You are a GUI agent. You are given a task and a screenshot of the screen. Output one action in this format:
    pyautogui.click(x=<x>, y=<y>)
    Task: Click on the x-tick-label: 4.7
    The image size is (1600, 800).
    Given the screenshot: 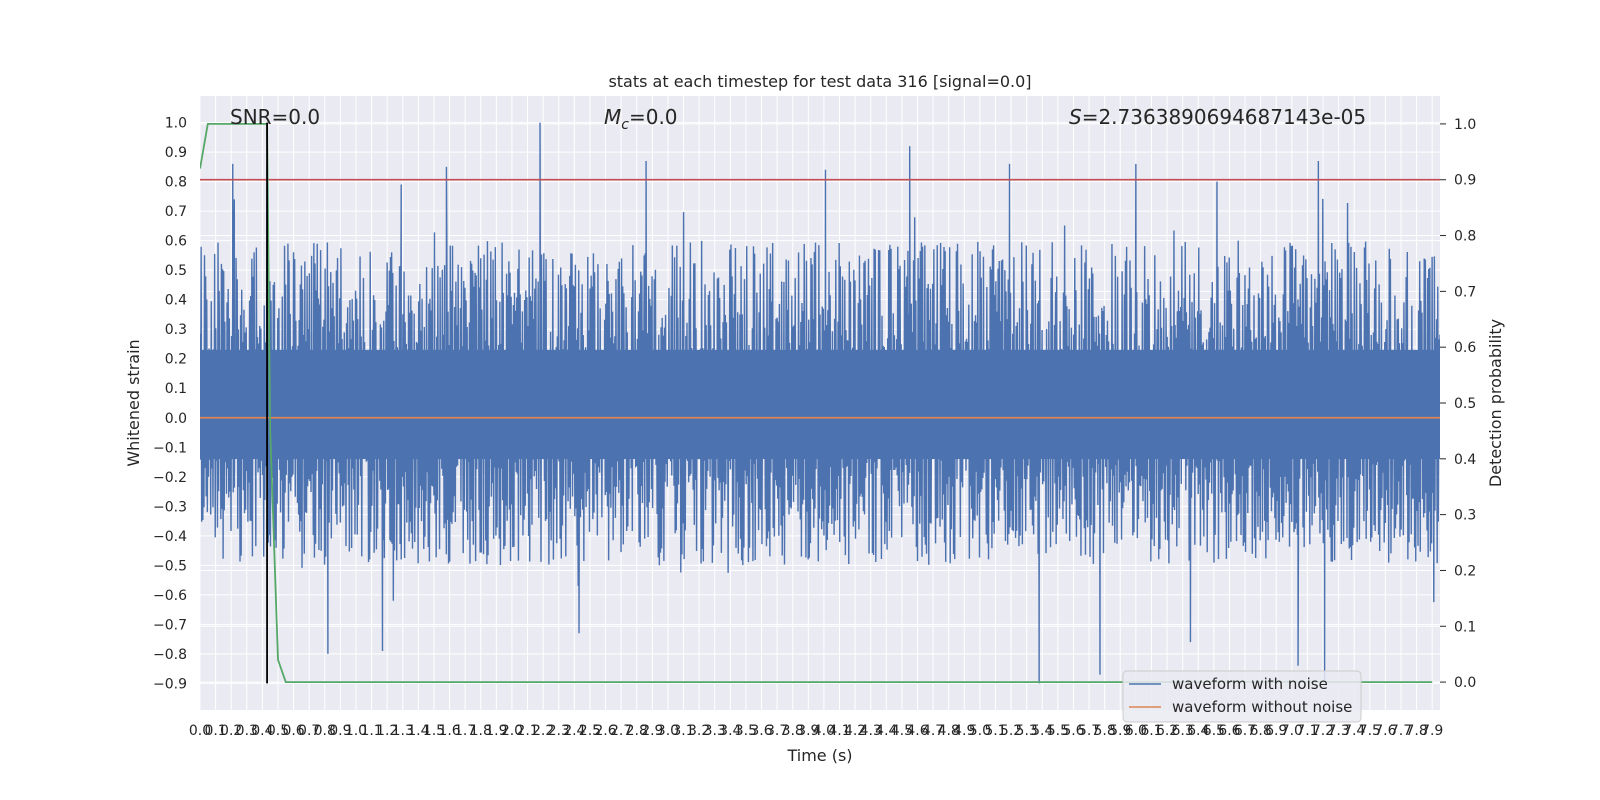 What is the action you would take?
    pyautogui.click(x=933, y=731)
    